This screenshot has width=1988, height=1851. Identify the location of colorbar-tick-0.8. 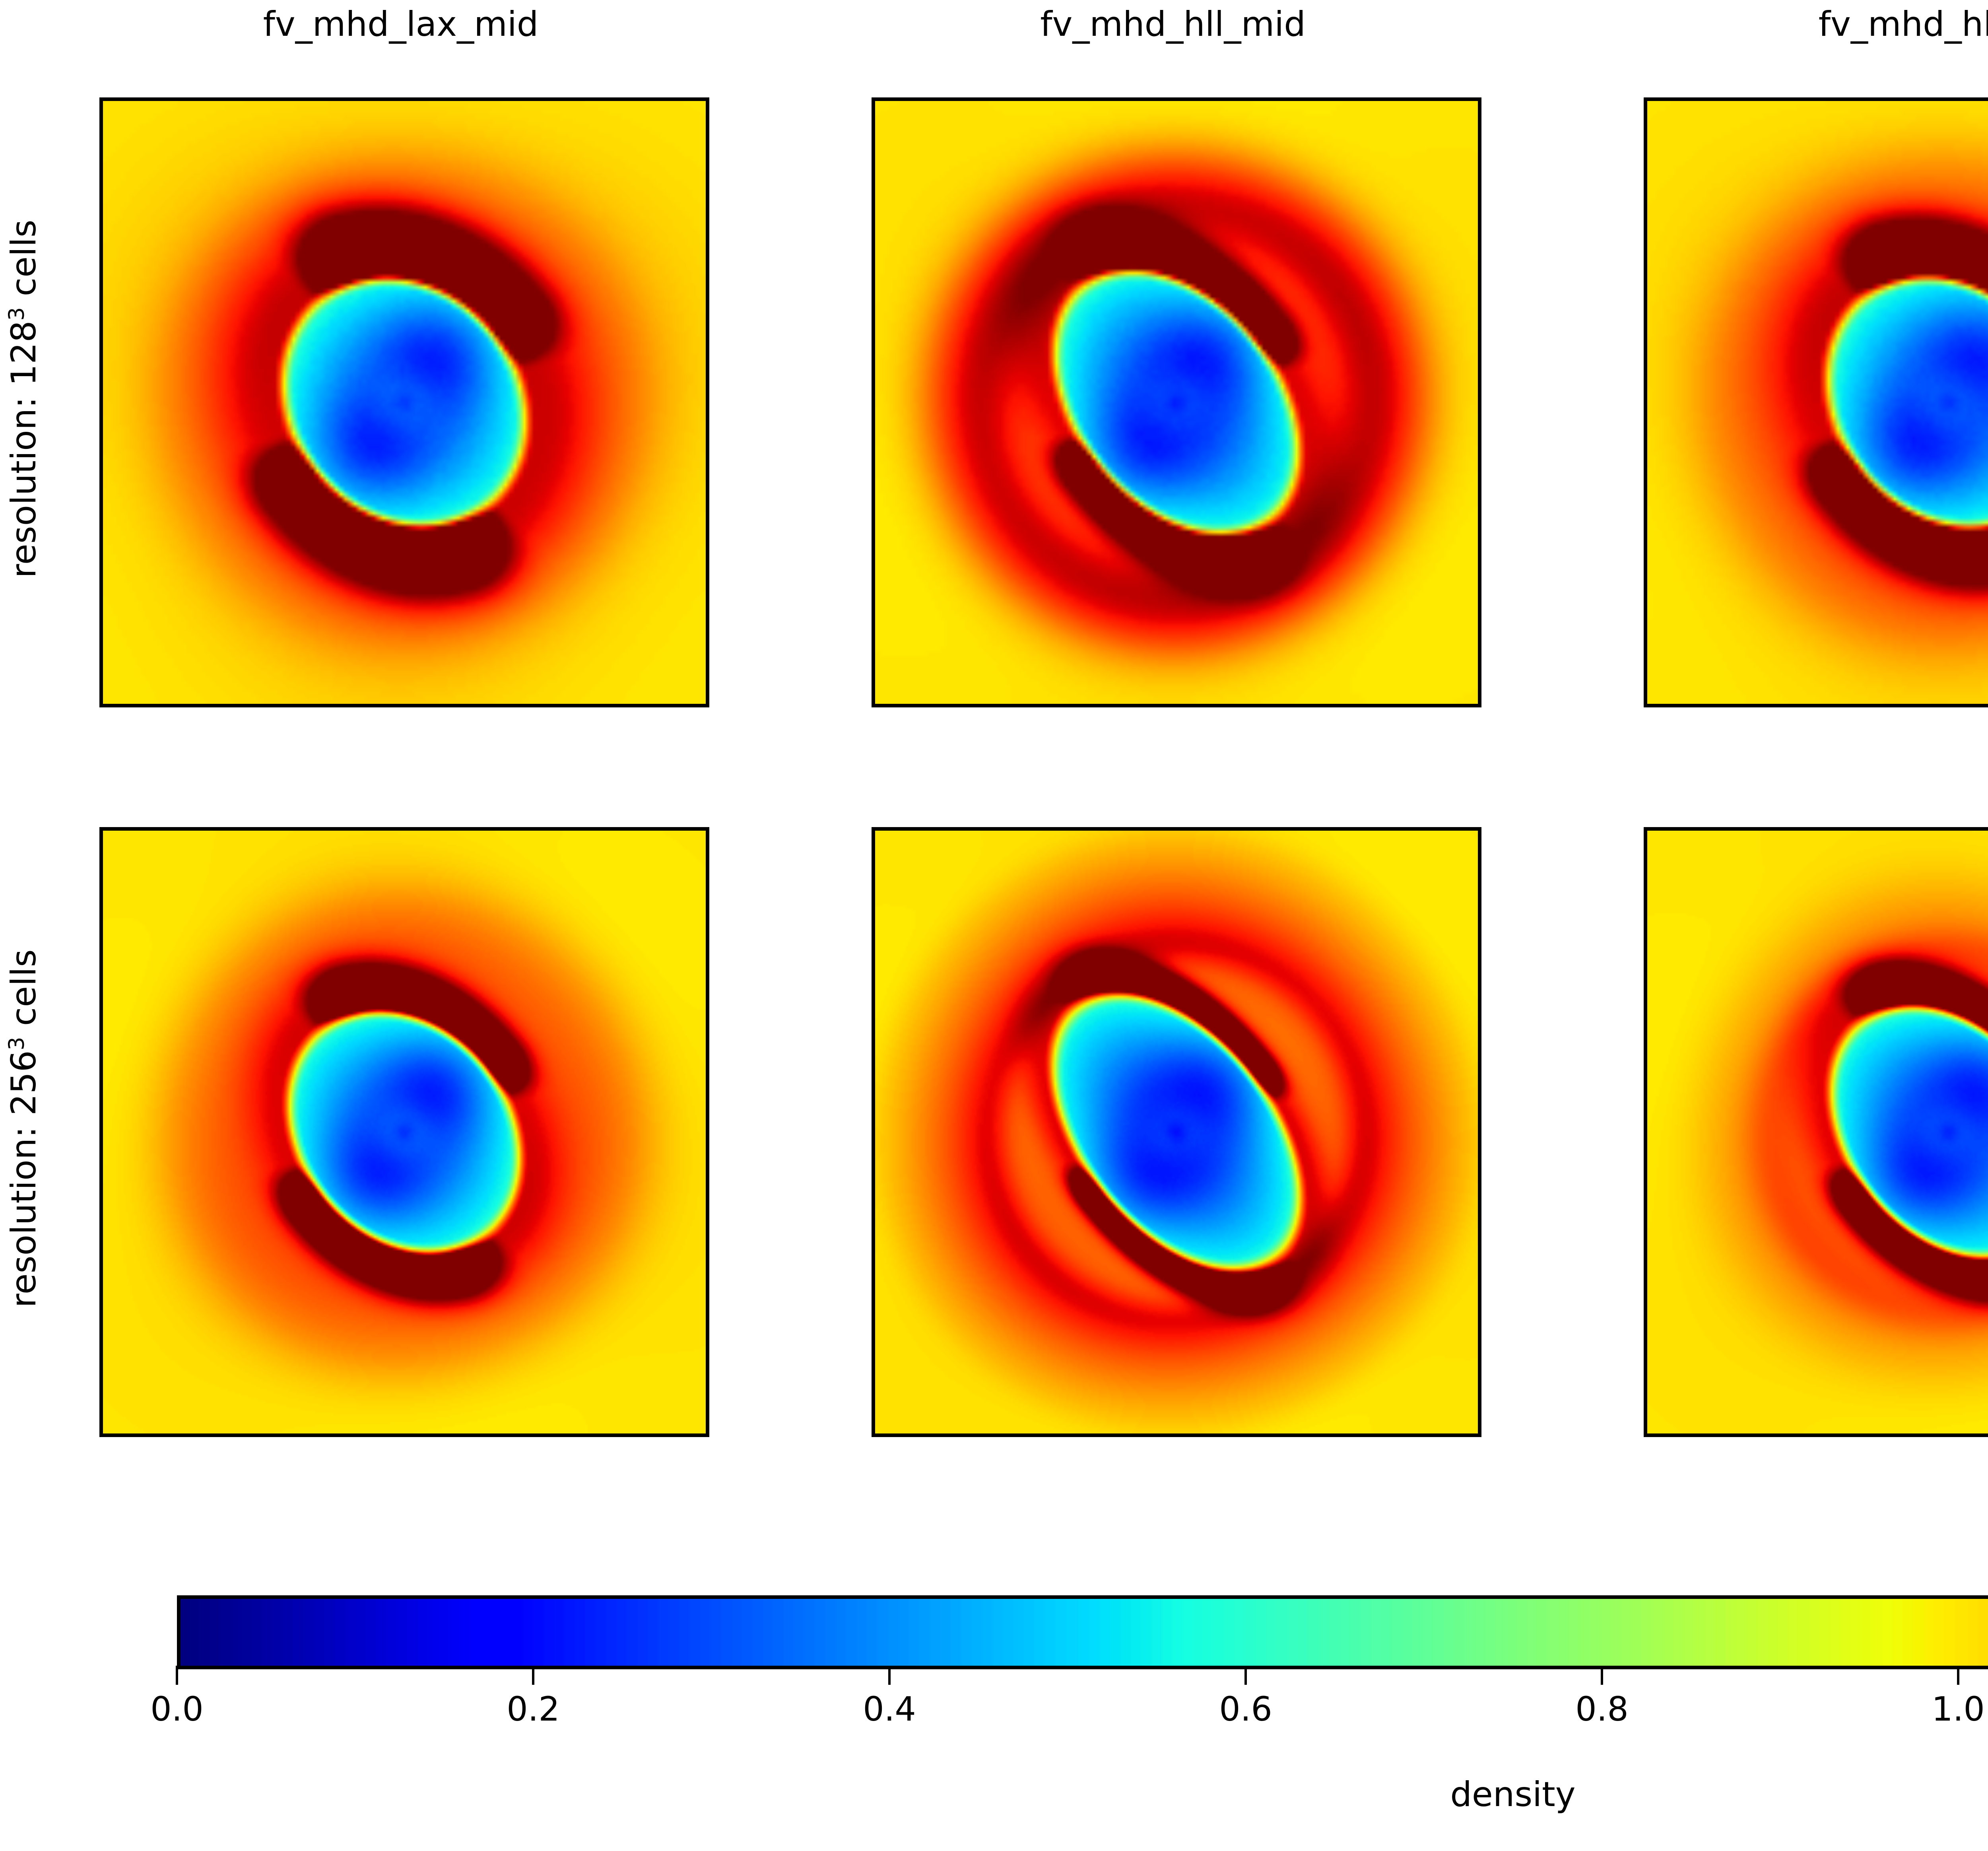
(1602, 1675).